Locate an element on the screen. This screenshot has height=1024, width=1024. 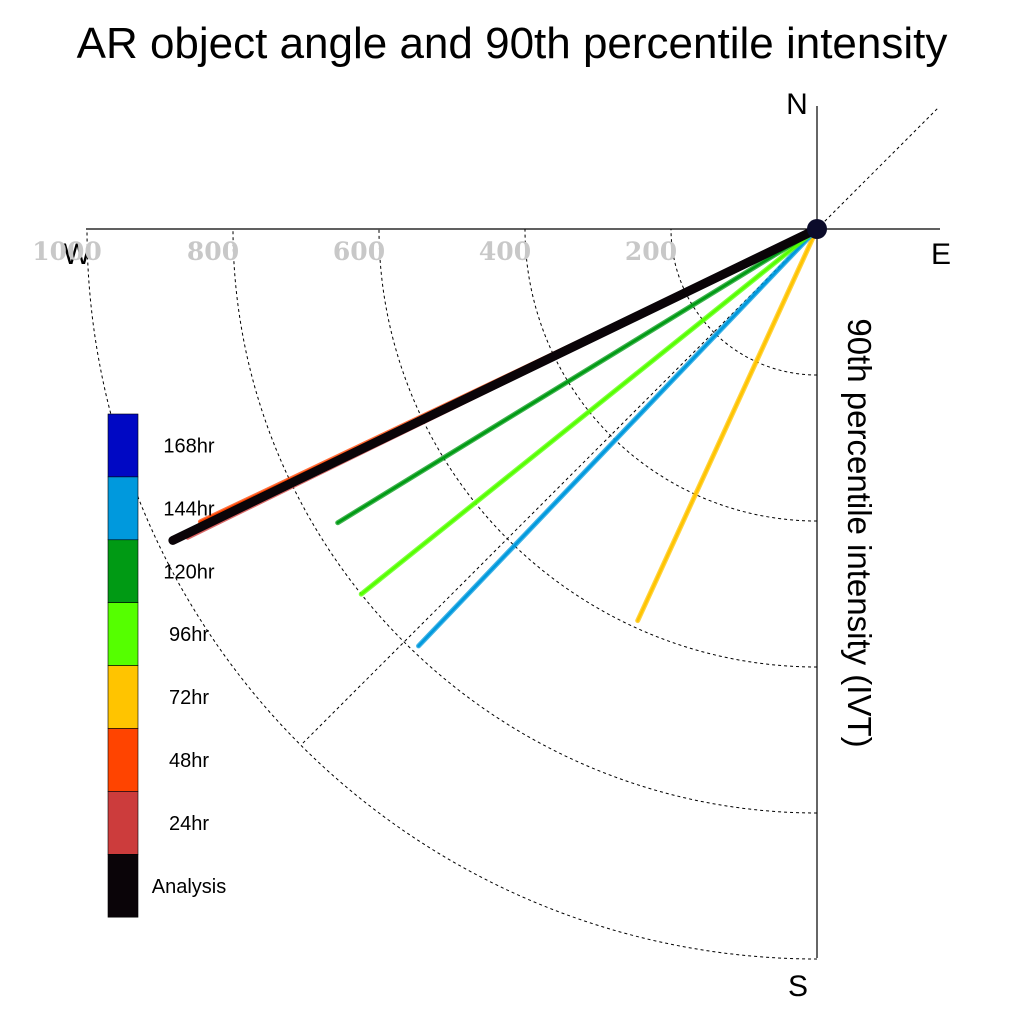
legend-swatch-168hr is located at coordinates (123, 445).